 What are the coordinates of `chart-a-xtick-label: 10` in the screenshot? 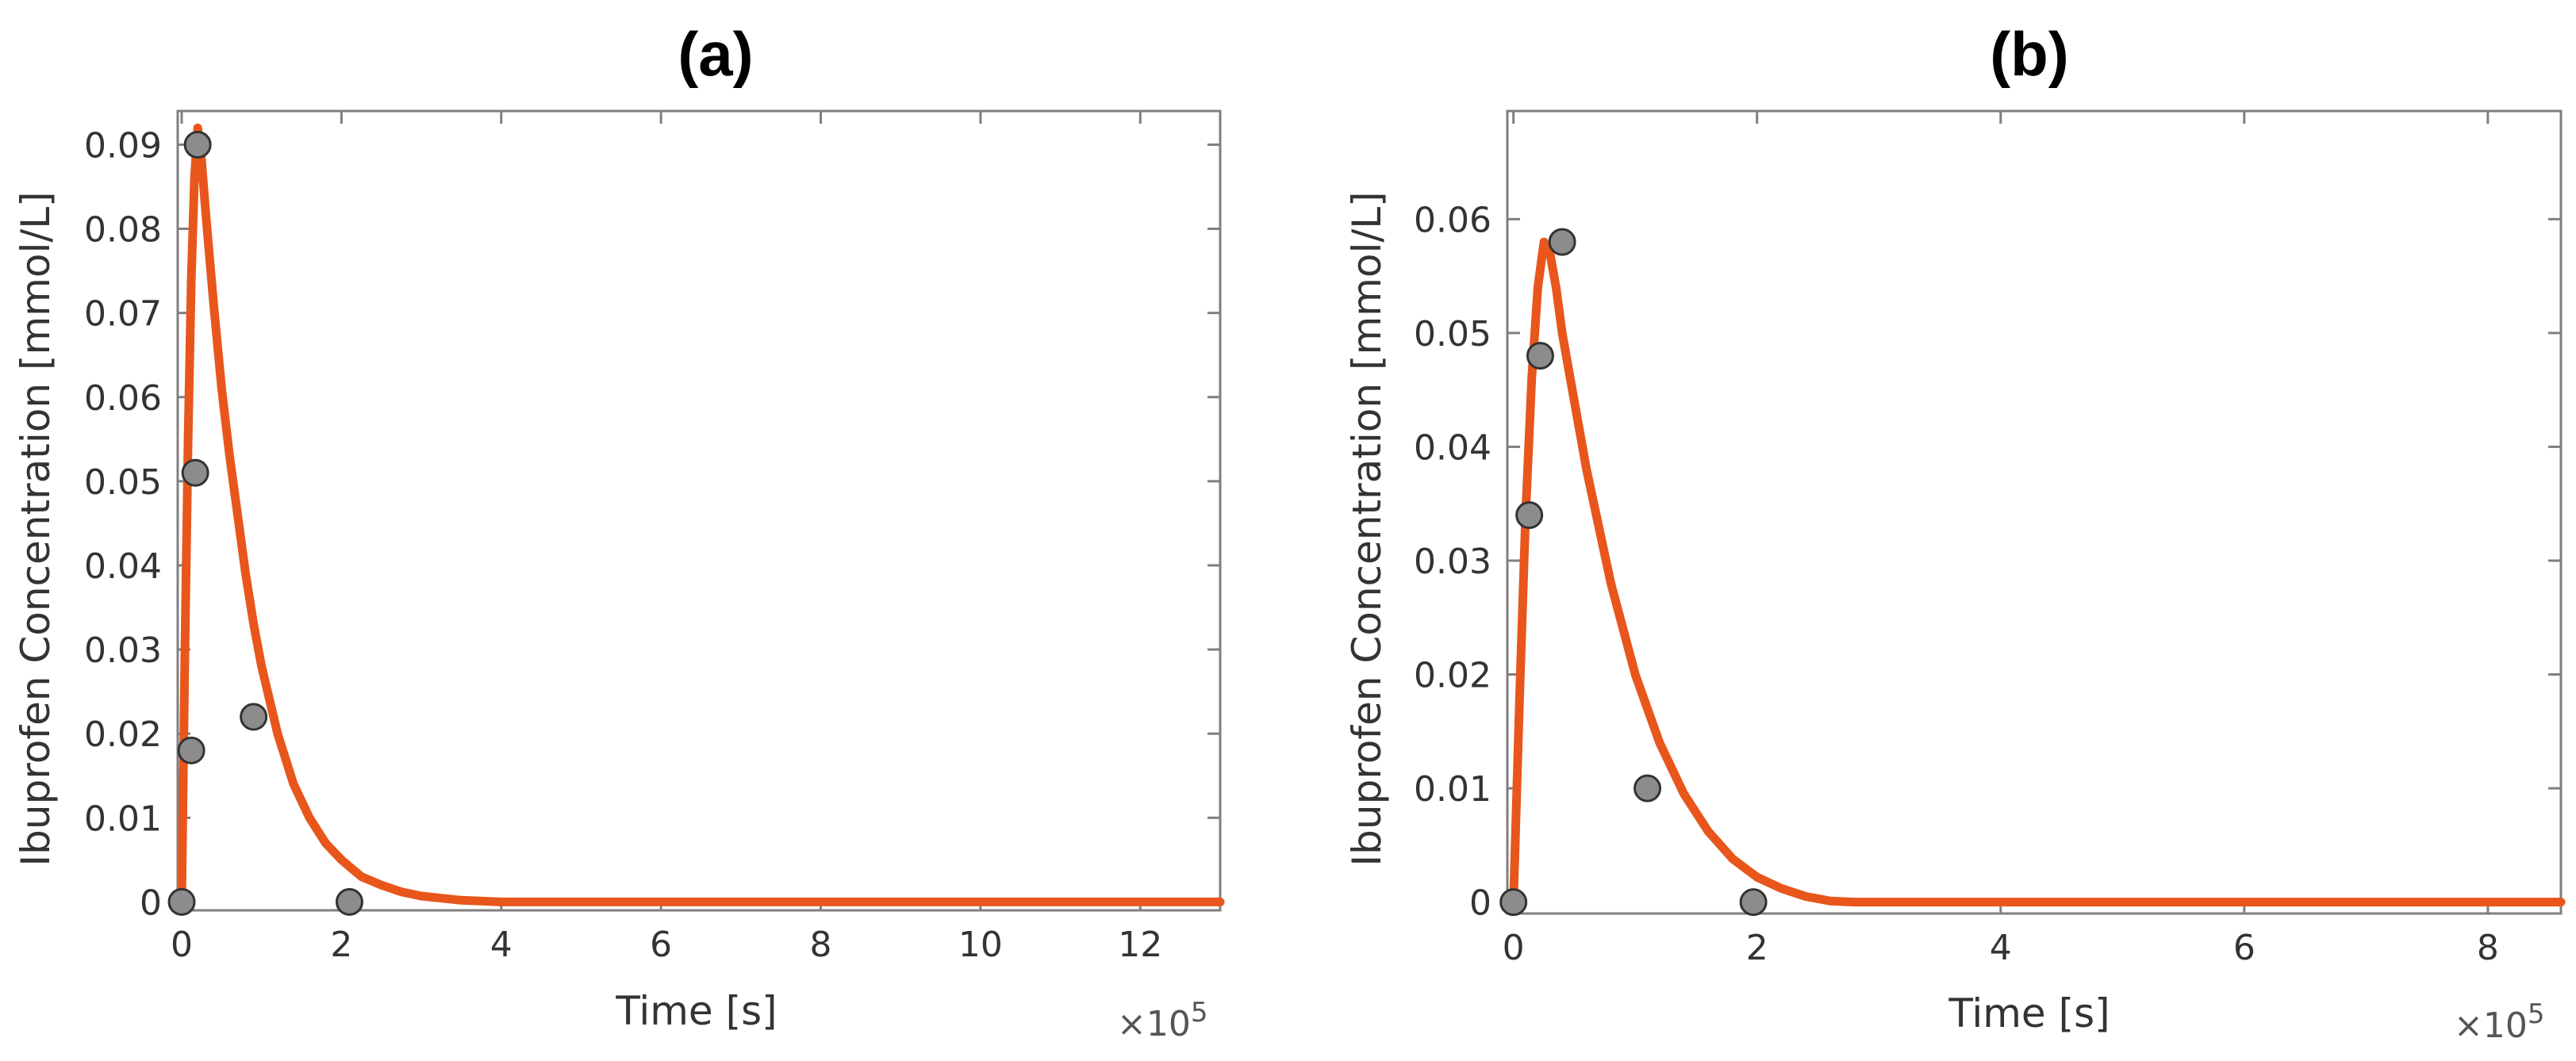 It's located at (981, 945).